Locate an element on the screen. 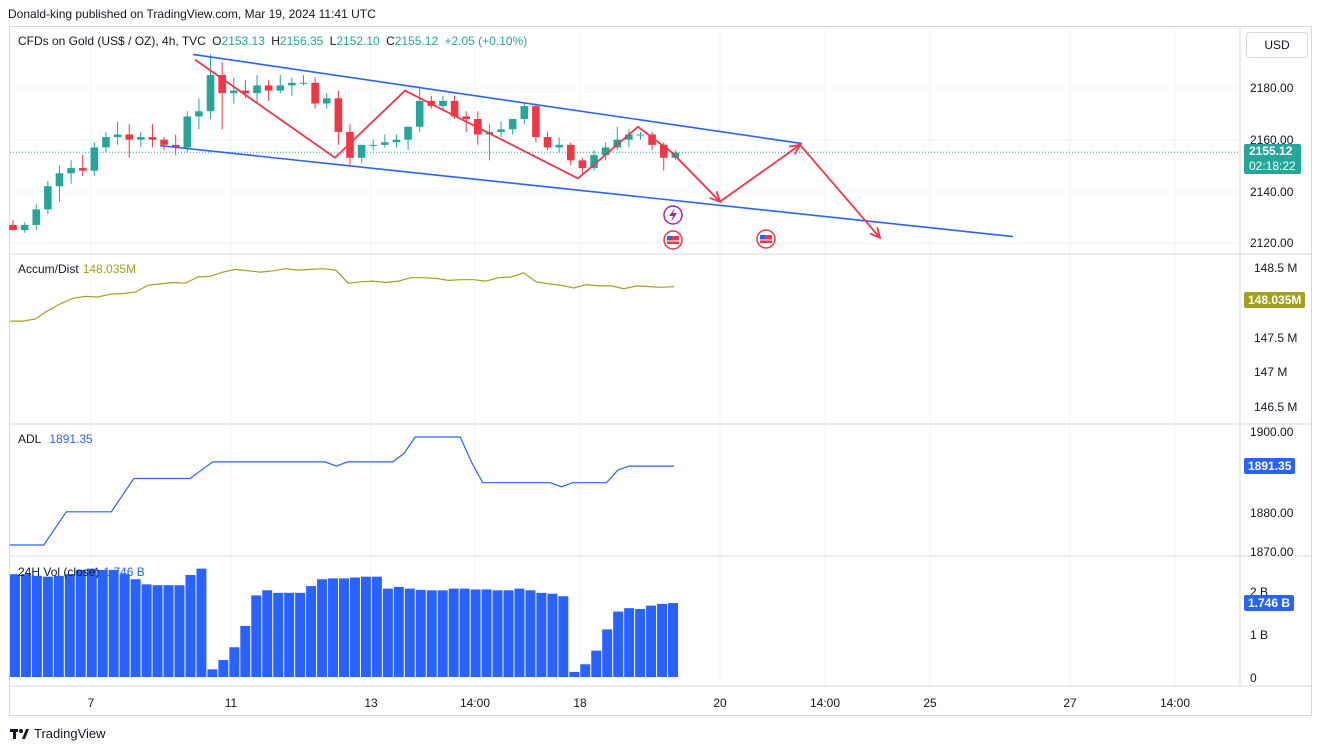 The width and height of the screenshot is (1322, 752). time-tick: 27 is located at coordinates (1070, 703).